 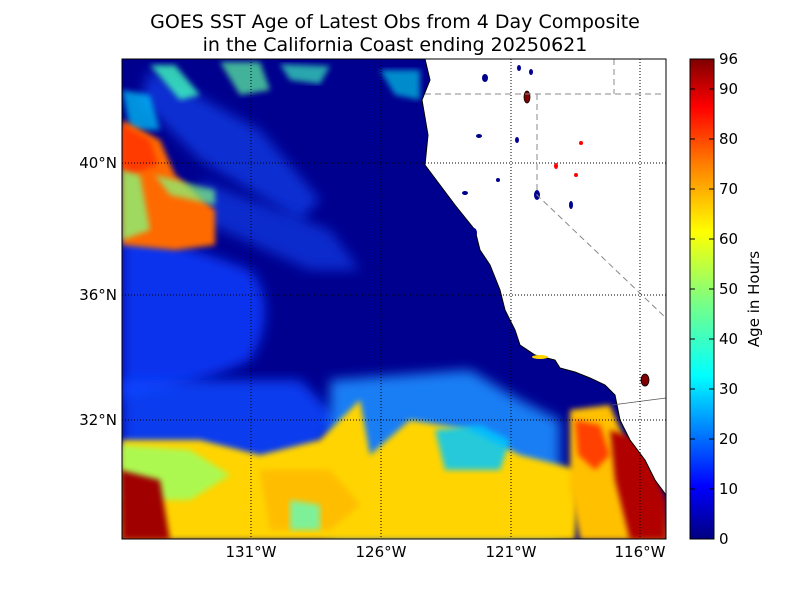 What do you see at coordinates (728, 189) in the screenshot?
I see `colorbar-tick-label: 70` at bounding box center [728, 189].